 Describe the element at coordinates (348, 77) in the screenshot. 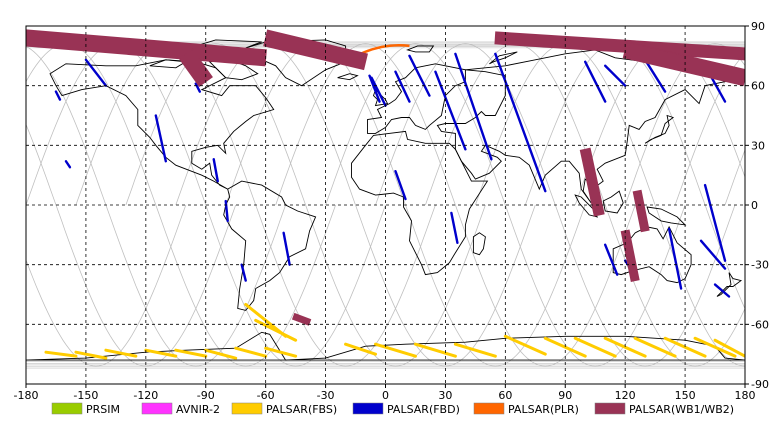

I see `landmass-iceland` at that location.